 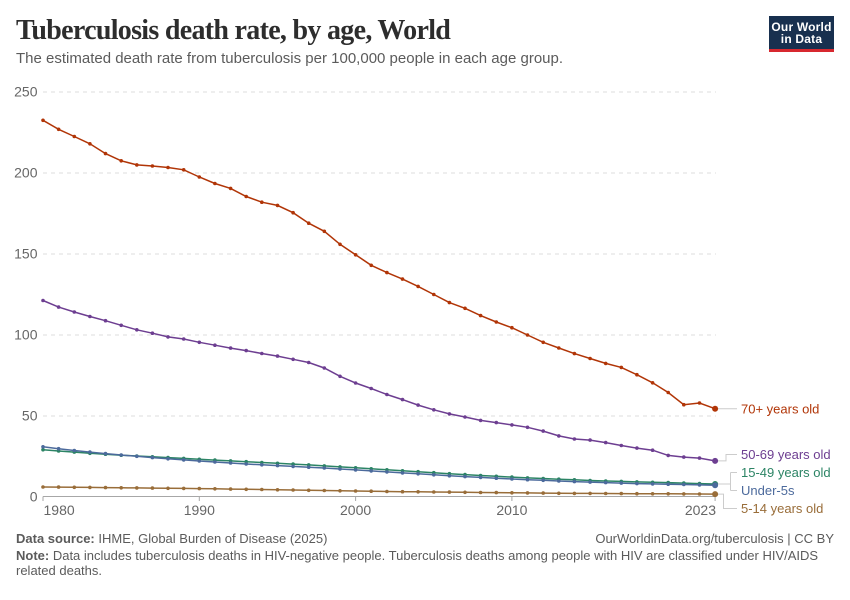 What do you see at coordinates (355, 510) in the screenshot?
I see `svg-text: 2000` at bounding box center [355, 510].